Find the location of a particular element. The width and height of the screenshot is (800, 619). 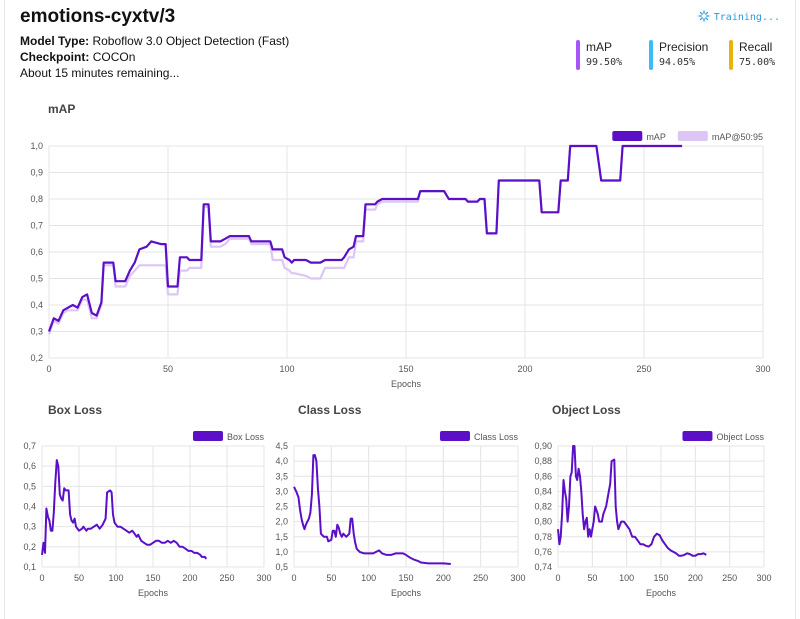

y-tick-label: 0,1 is located at coordinates (29, 567).